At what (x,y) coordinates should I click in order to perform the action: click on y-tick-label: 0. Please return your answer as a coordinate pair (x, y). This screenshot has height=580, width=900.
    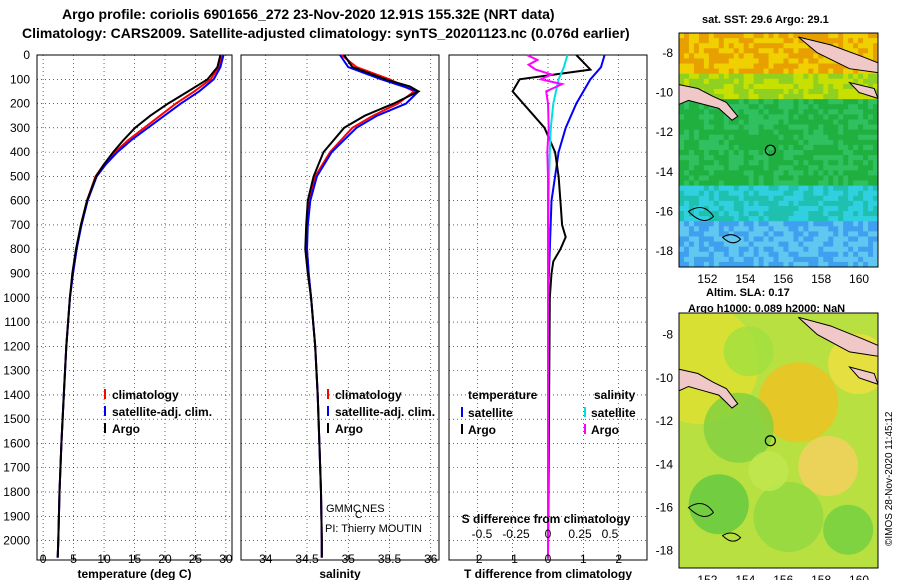
    Looking at the image, I should click on (26, 55).